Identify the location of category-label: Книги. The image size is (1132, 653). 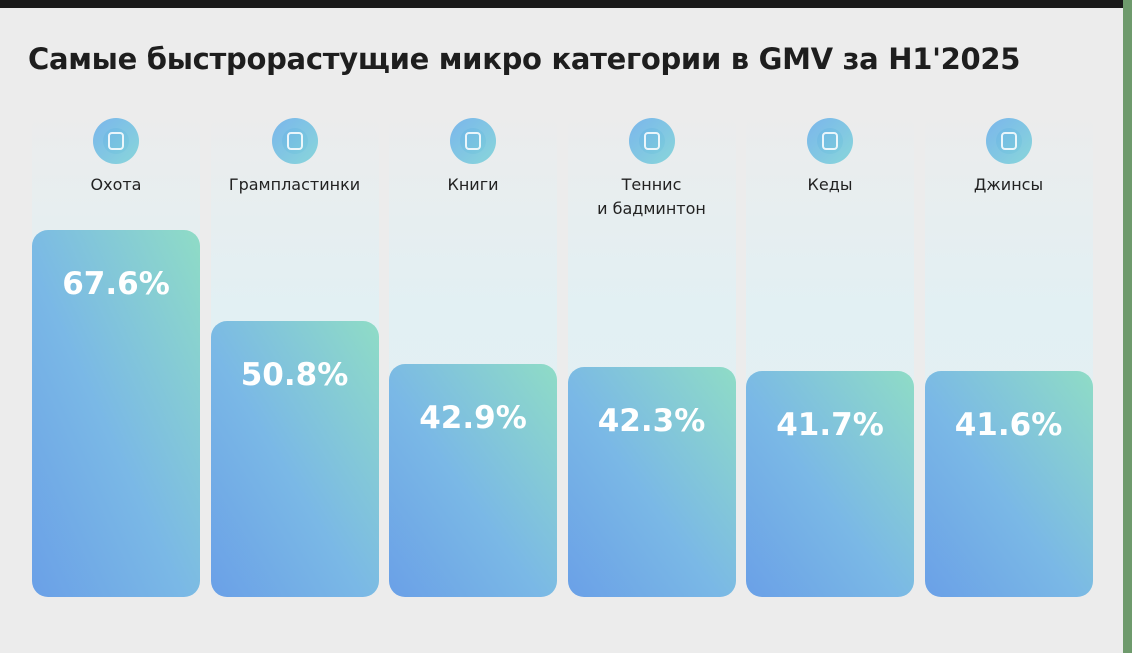
(473, 184).